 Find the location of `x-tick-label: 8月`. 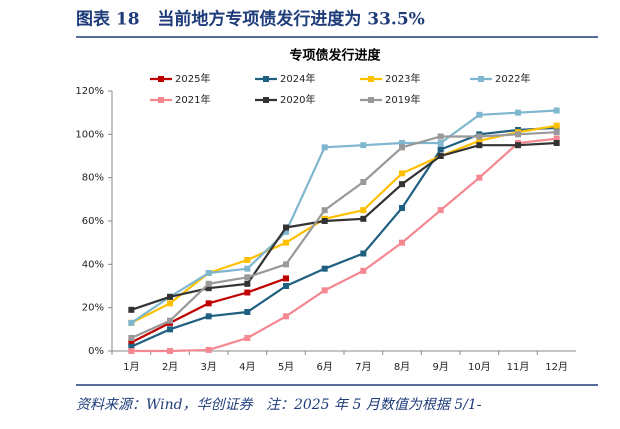

x-tick-label: 8月 is located at coordinates (402, 367).